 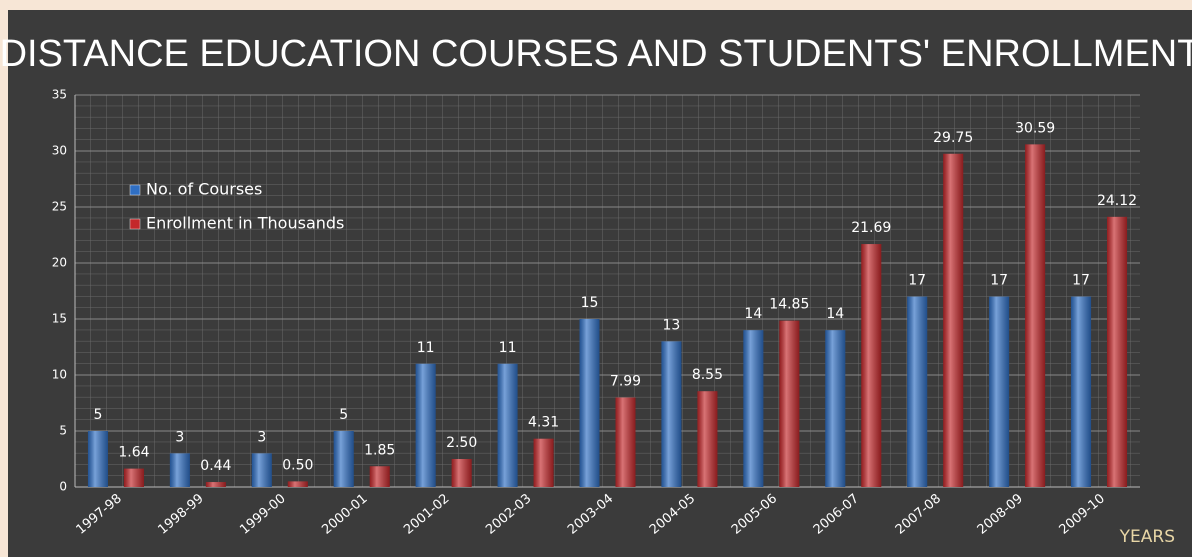 I want to click on data-label: 15, so click(x=590, y=303).